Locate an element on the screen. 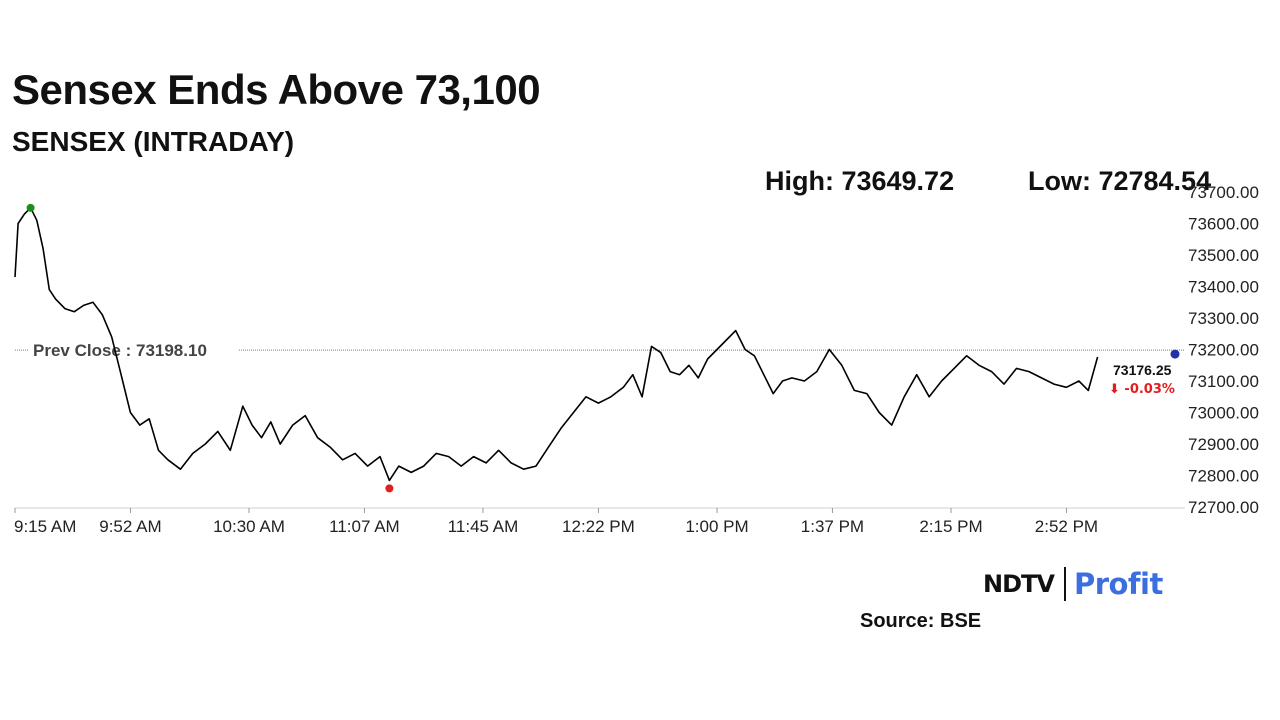 The height and width of the screenshot is (720, 1280). chart-subtitle: SENSEX (INTRADAY) is located at coordinates (153, 141).